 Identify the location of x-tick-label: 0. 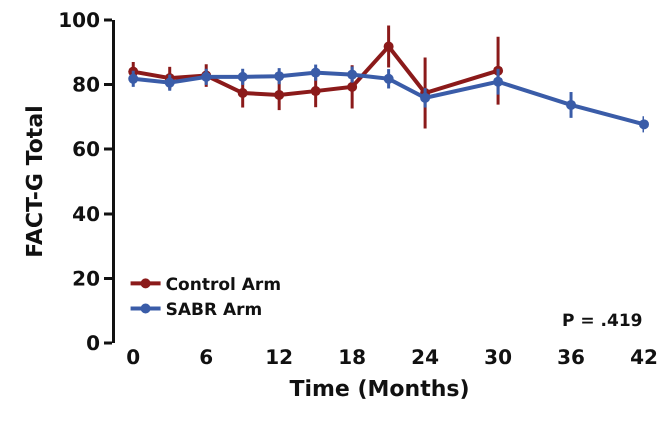
(133, 357).